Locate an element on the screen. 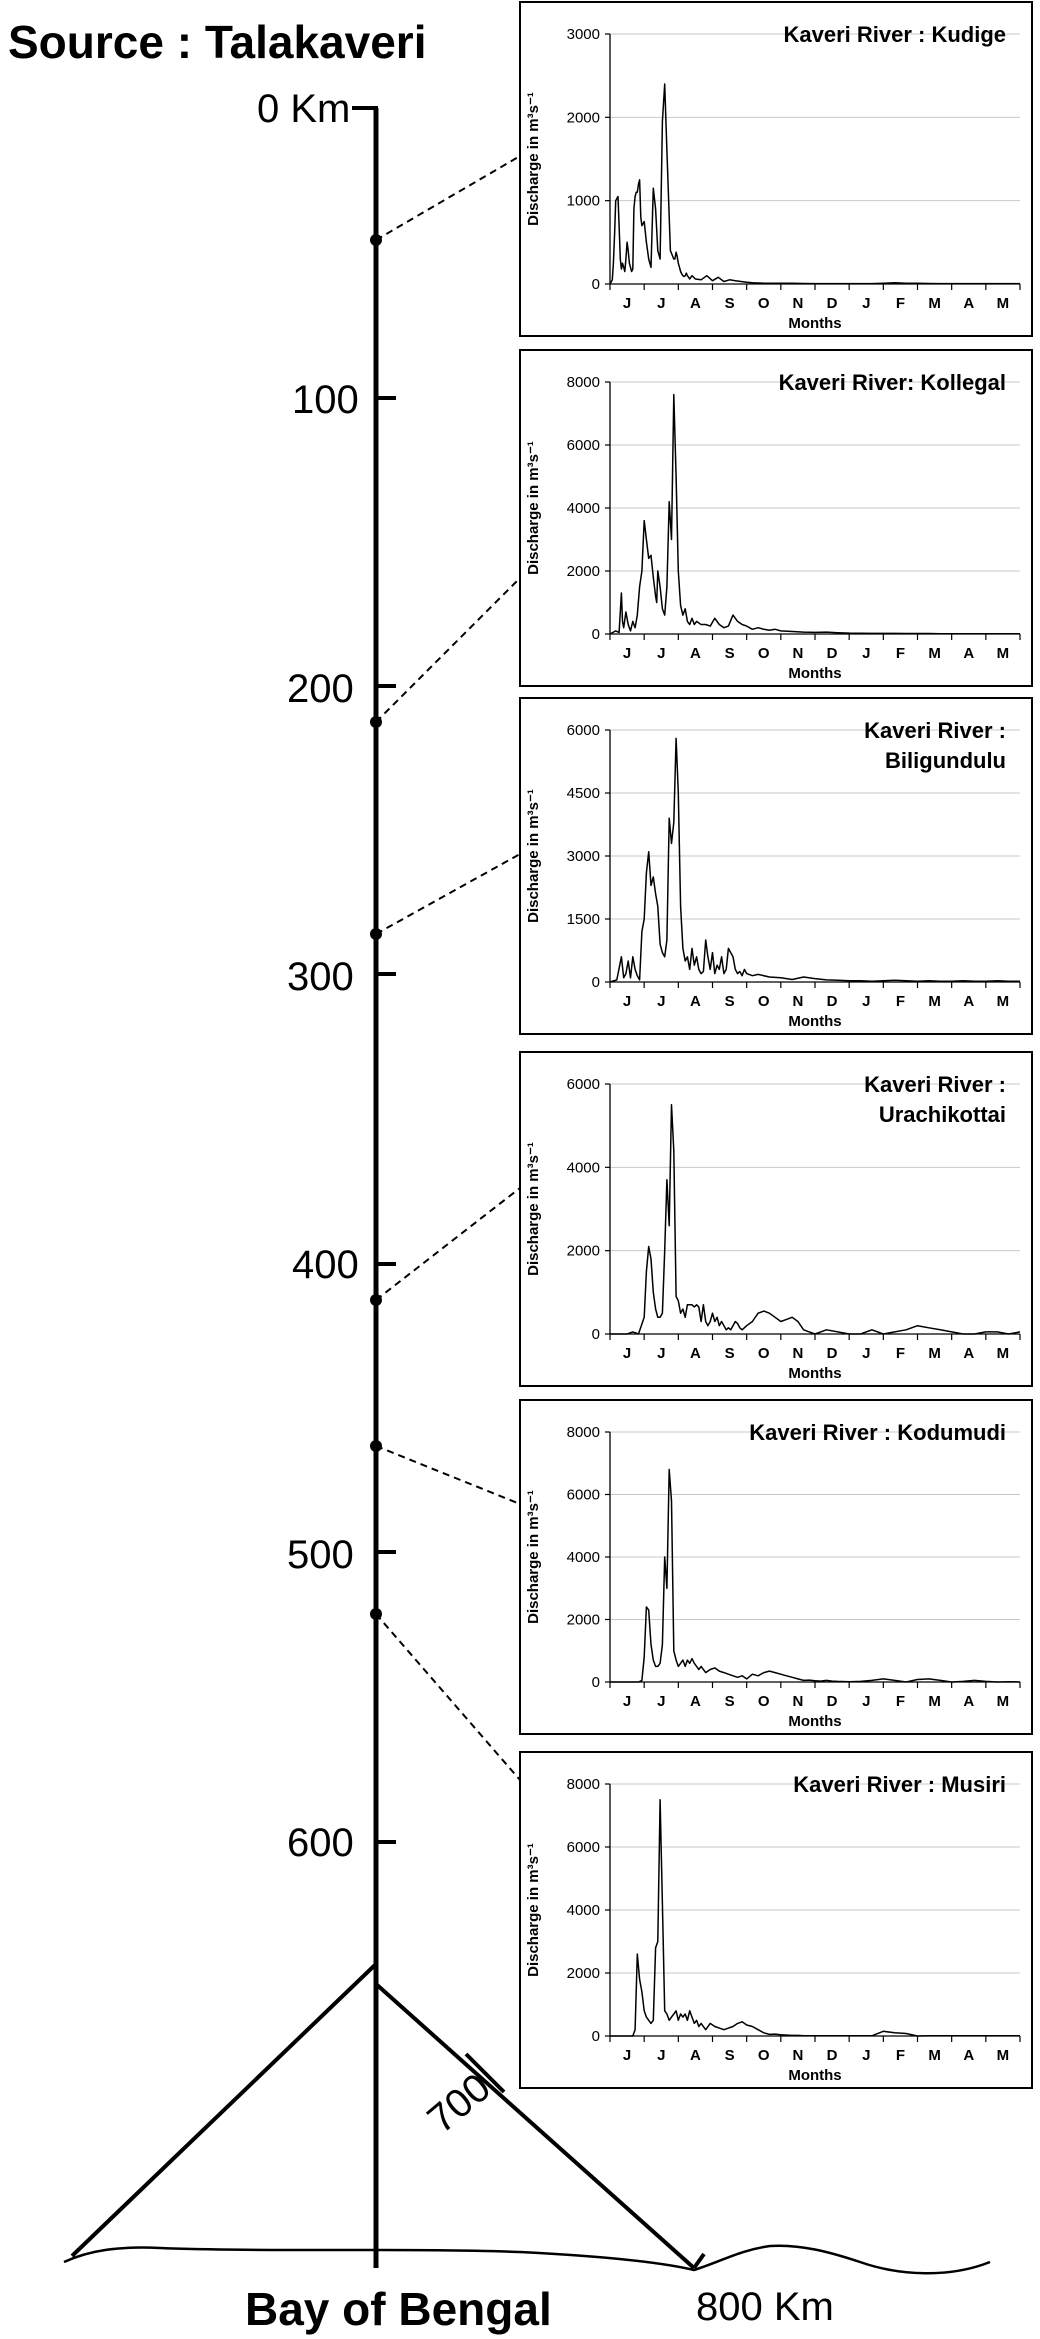 Image resolution: width=1040 pixels, height=2339 pixels. chart-title: Biligundulu is located at coordinates (945, 760).